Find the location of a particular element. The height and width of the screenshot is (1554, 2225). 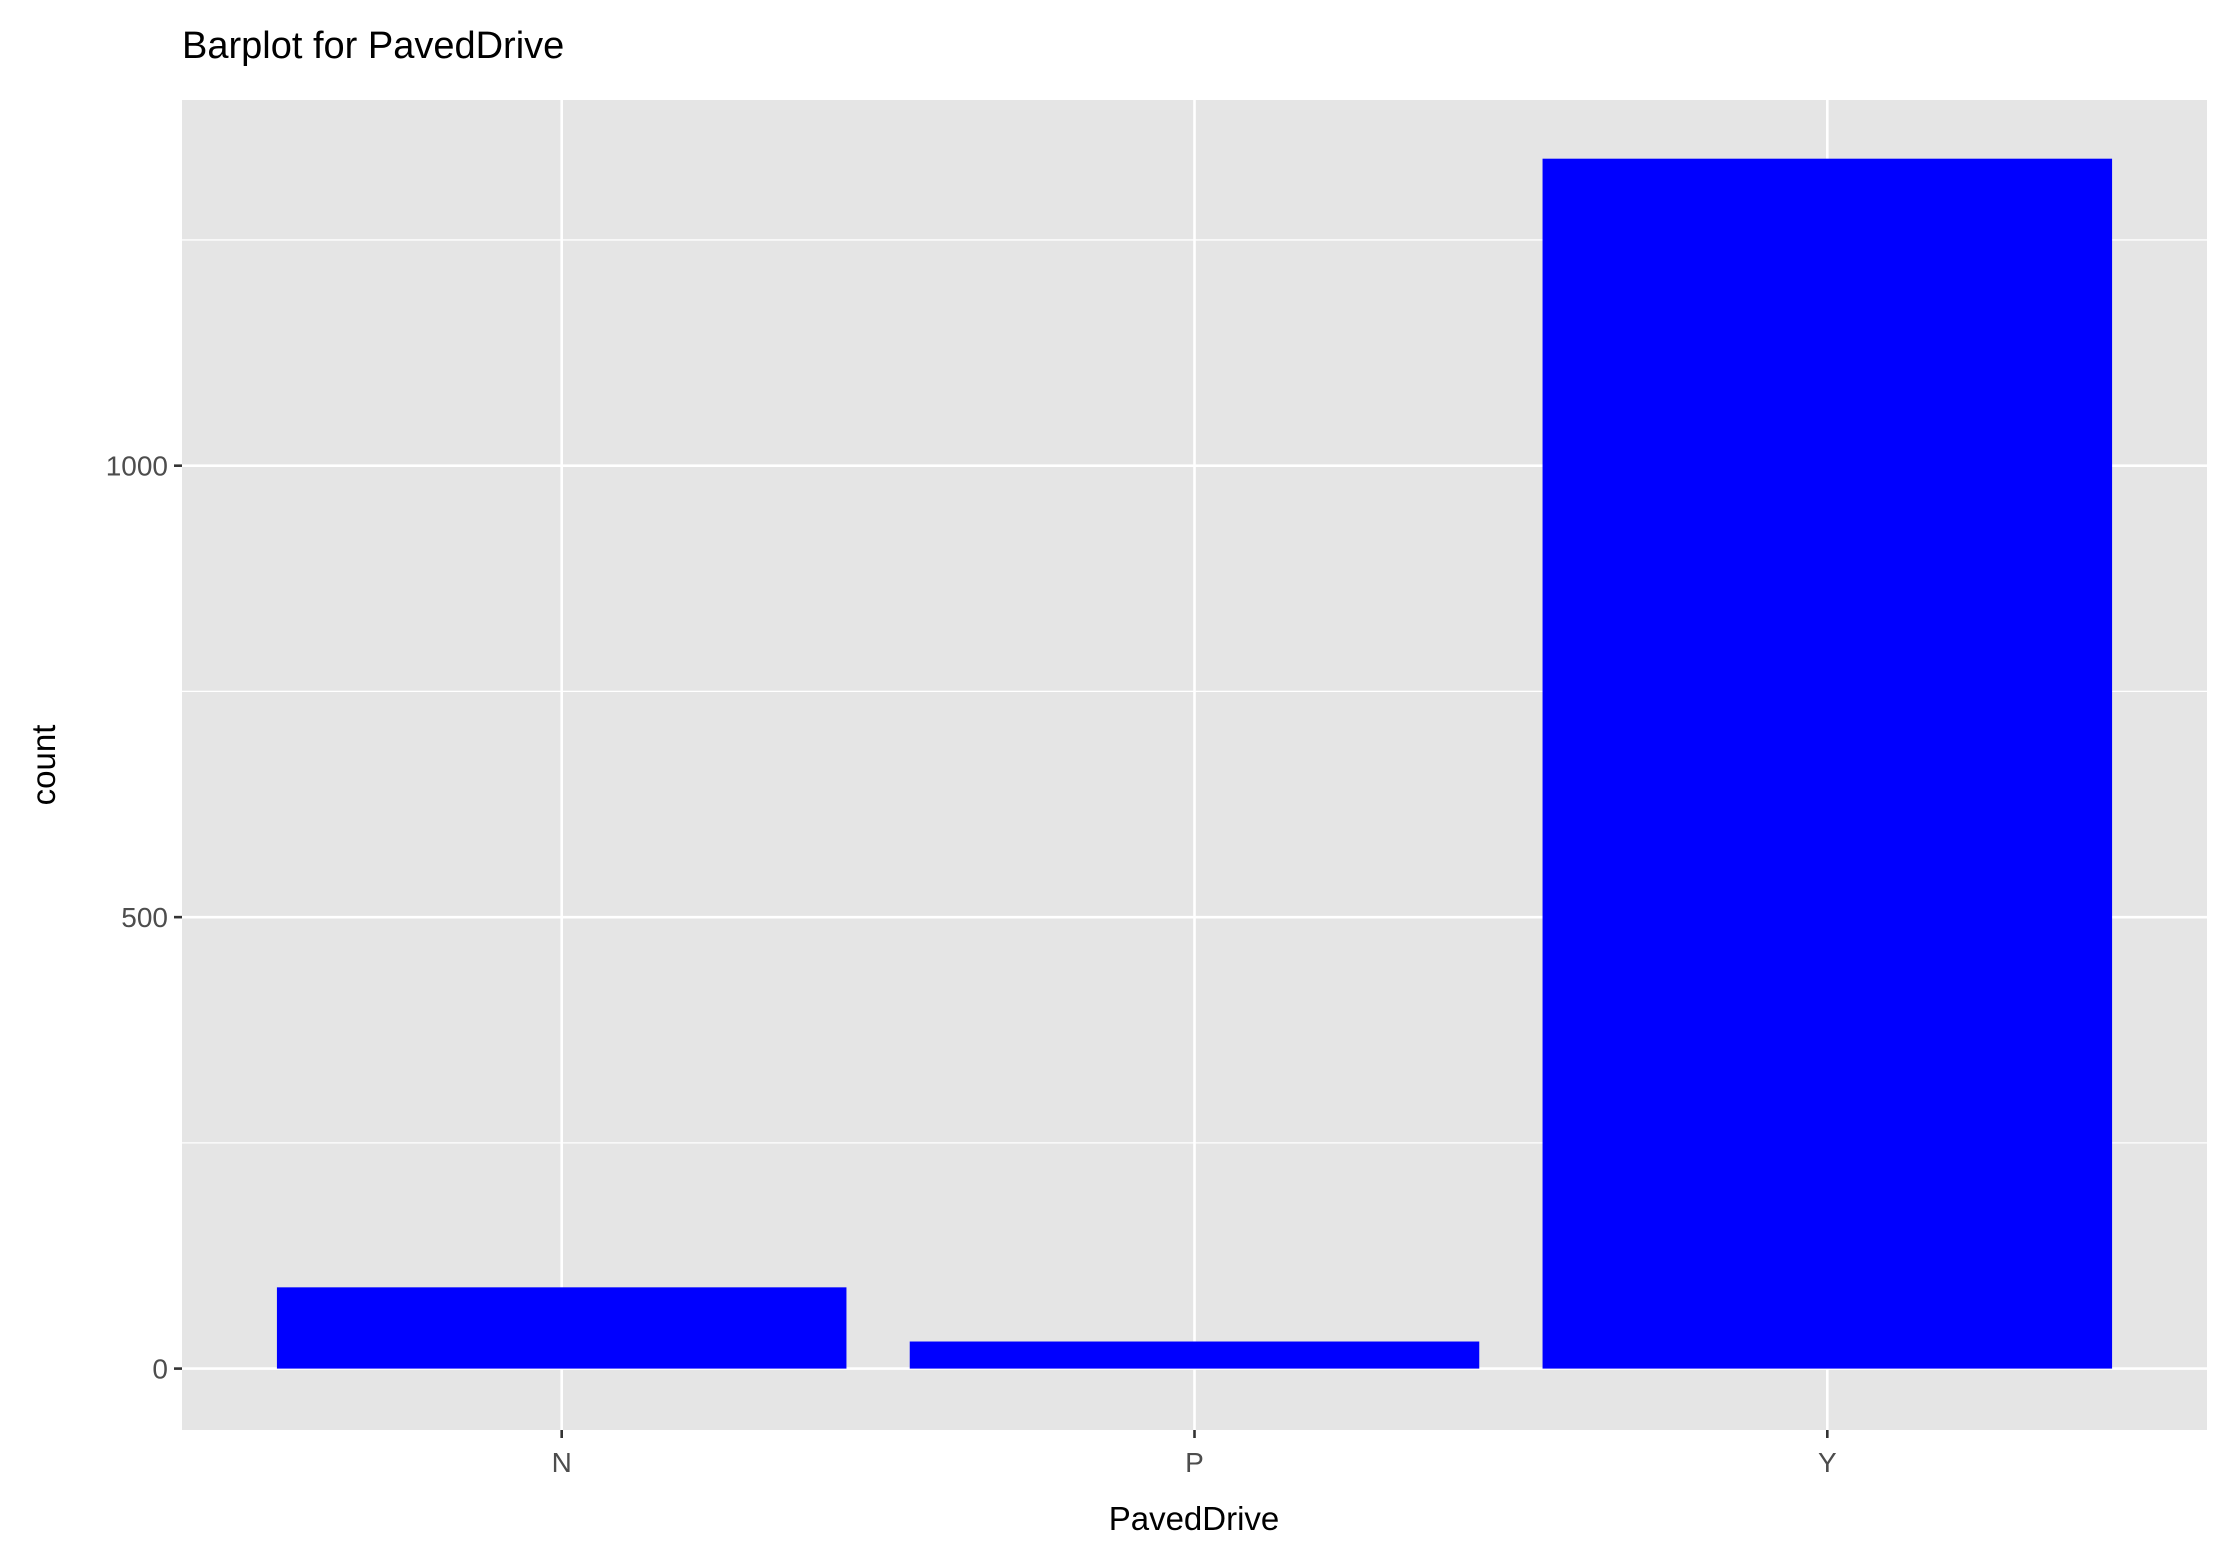

x-tick-label: Y is located at coordinates (1827, 1462).